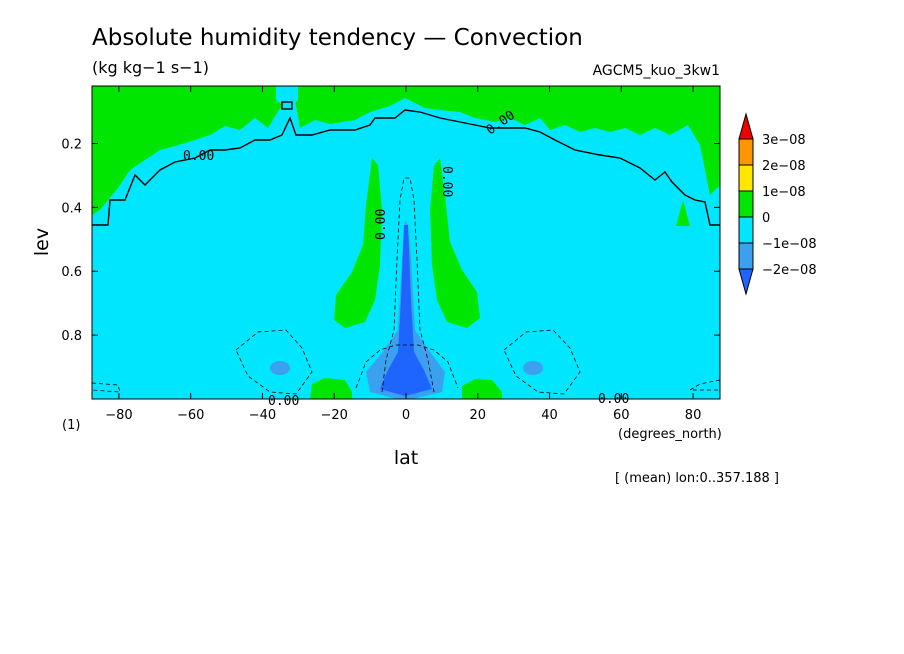  What do you see at coordinates (683, 213) in the screenshot?
I see `moist-triangle-north` at bounding box center [683, 213].